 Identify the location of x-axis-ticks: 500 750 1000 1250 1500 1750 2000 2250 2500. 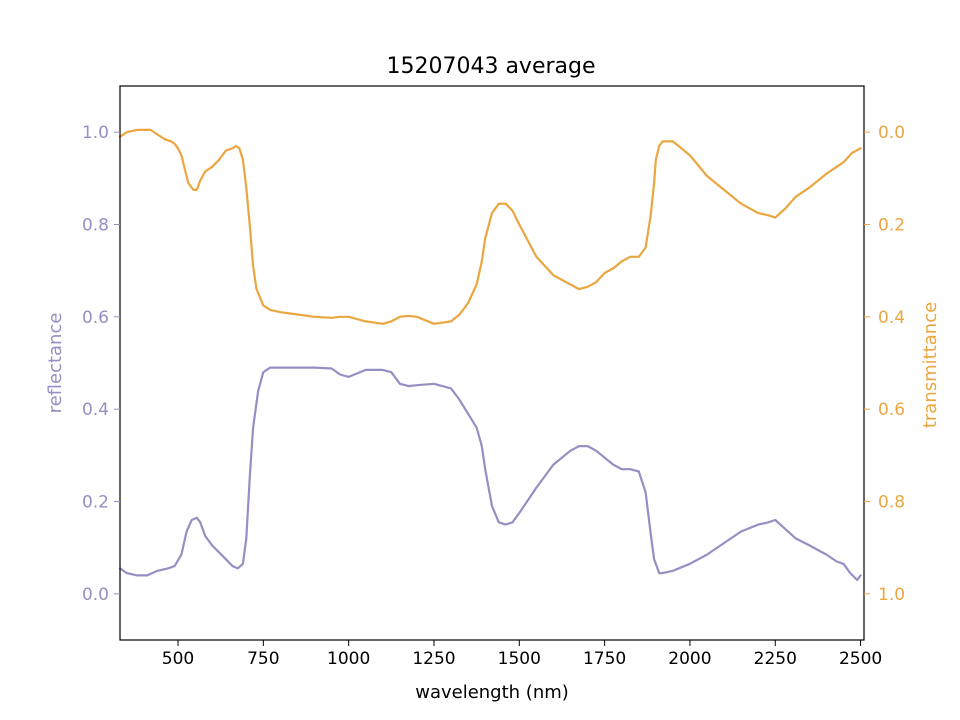
(522, 654).